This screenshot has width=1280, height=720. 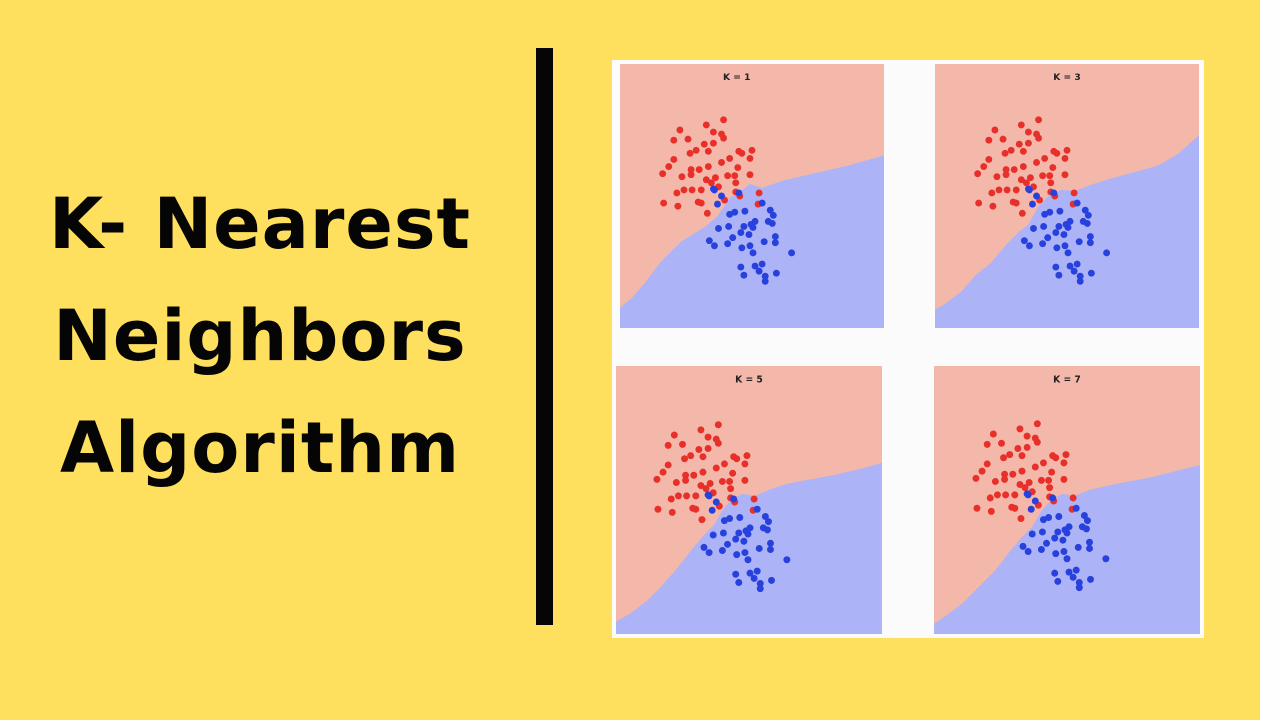 I want to click on red-class-region, so click(x=1067, y=187).